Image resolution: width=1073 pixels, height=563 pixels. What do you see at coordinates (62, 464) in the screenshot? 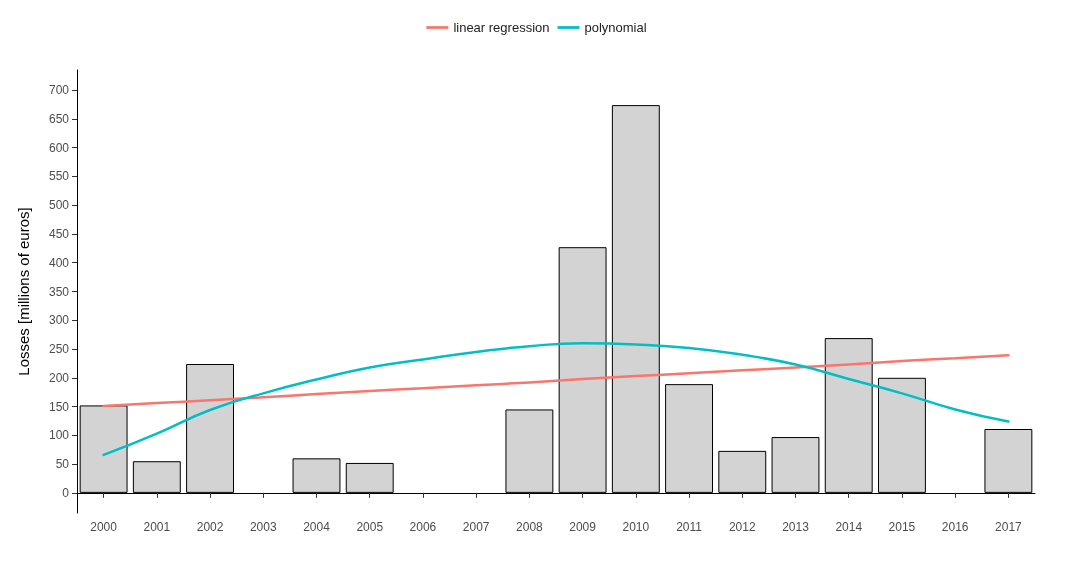
I see `y-tick-label: 50` at bounding box center [62, 464].